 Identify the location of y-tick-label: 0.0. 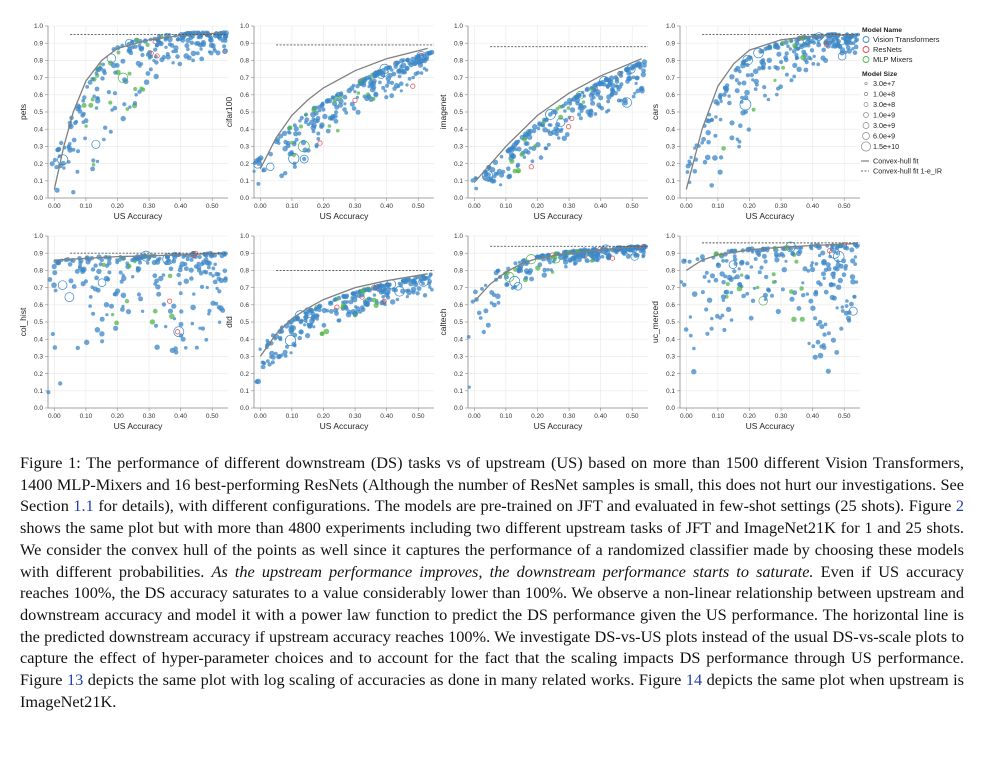
(670, 408).